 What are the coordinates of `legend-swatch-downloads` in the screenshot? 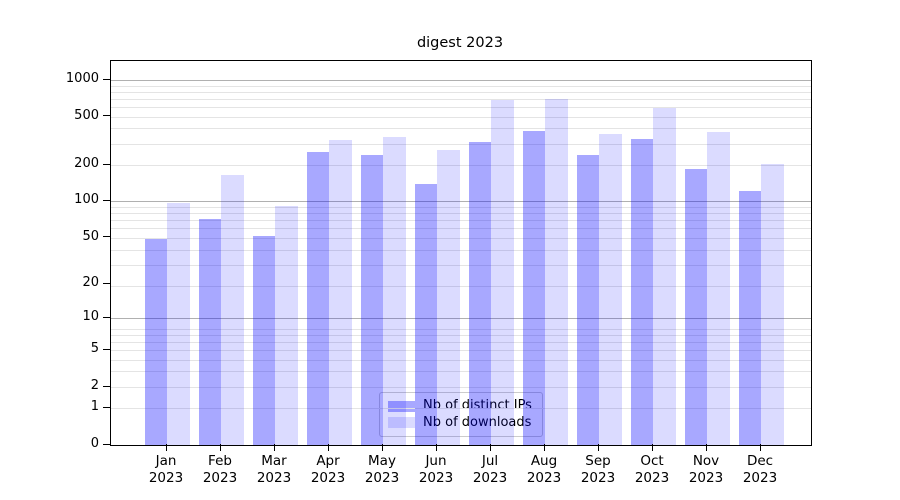 It's located at (401, 423).